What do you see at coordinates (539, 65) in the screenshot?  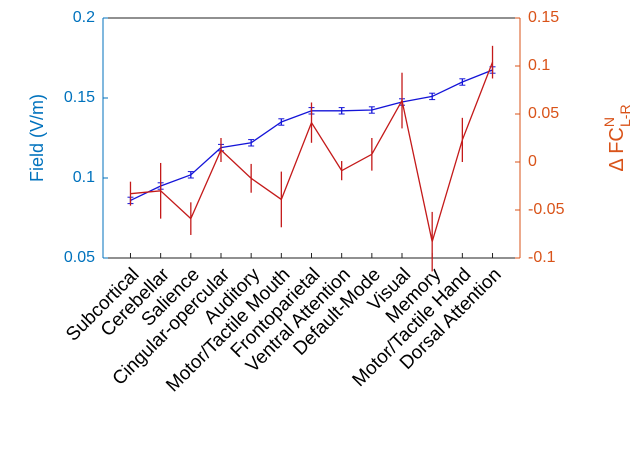 I see `y2-tick-label: 0.1` at bounding box center [539, 65].